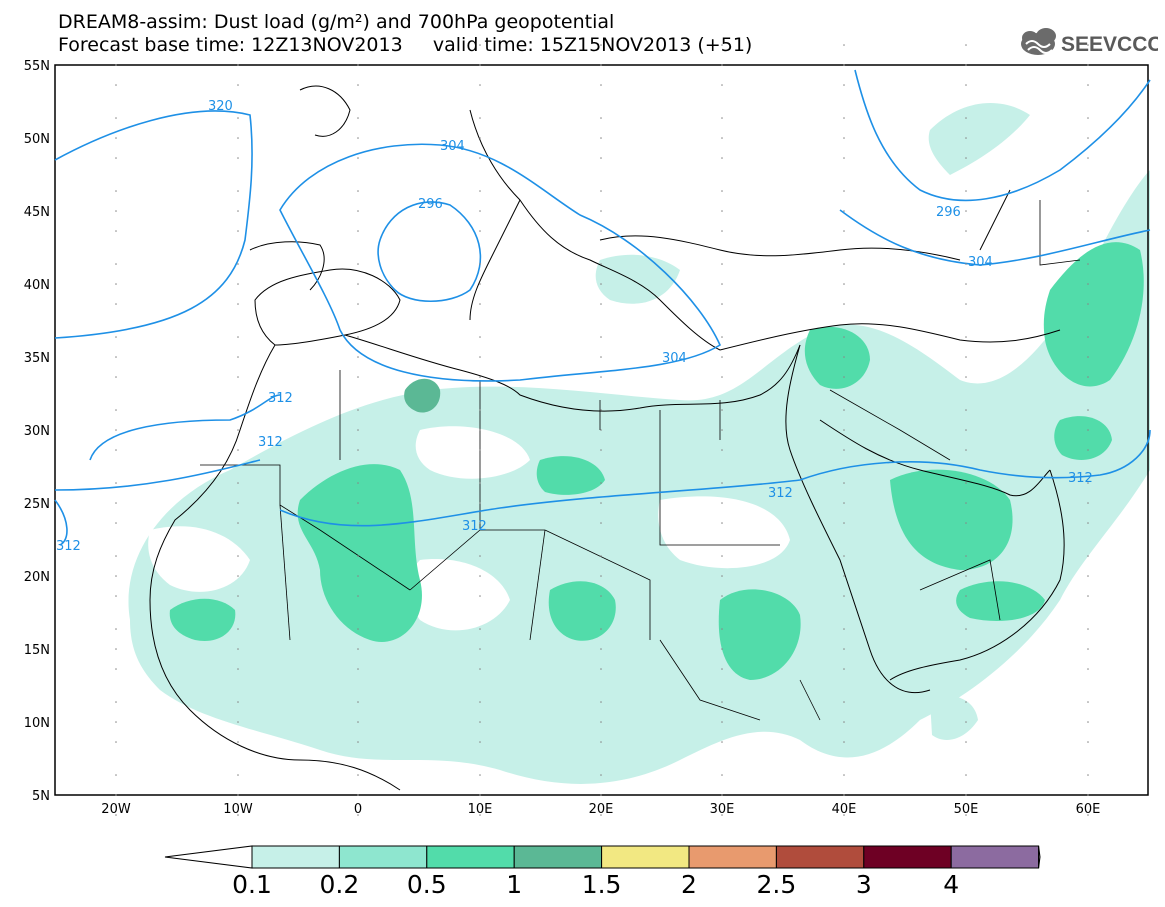  Describe the element at coordinates (37, 66) in the screenshot. I see `lat-label: 55N` at that location.